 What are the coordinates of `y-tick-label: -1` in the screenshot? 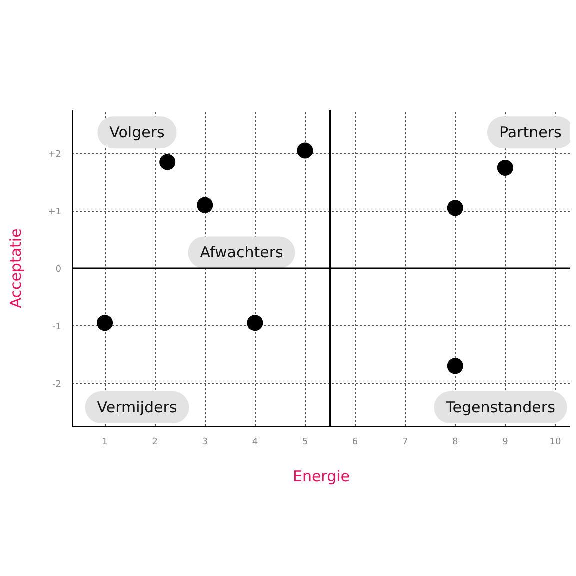 It's located at (57, 327).